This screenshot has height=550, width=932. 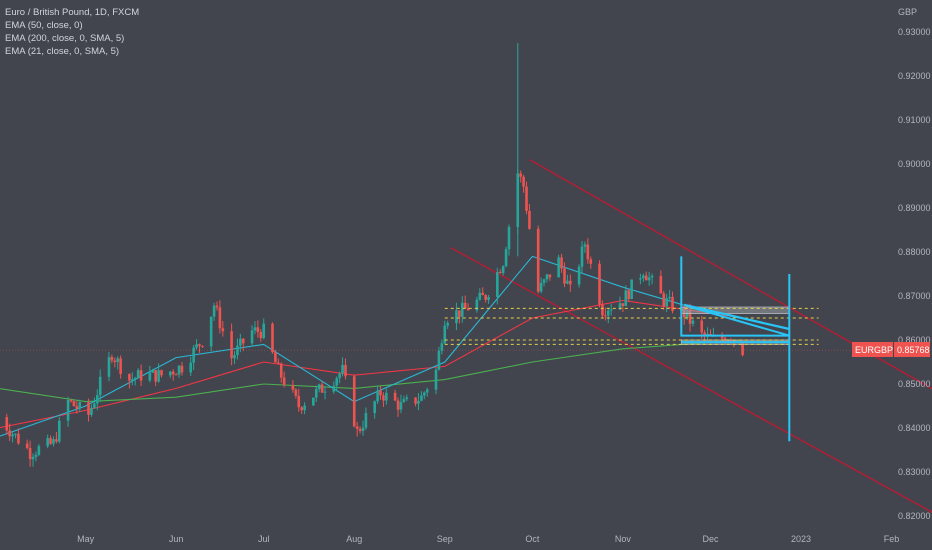 I want to click on y-tick-label: 0.92000, so click(x=914, y=76).